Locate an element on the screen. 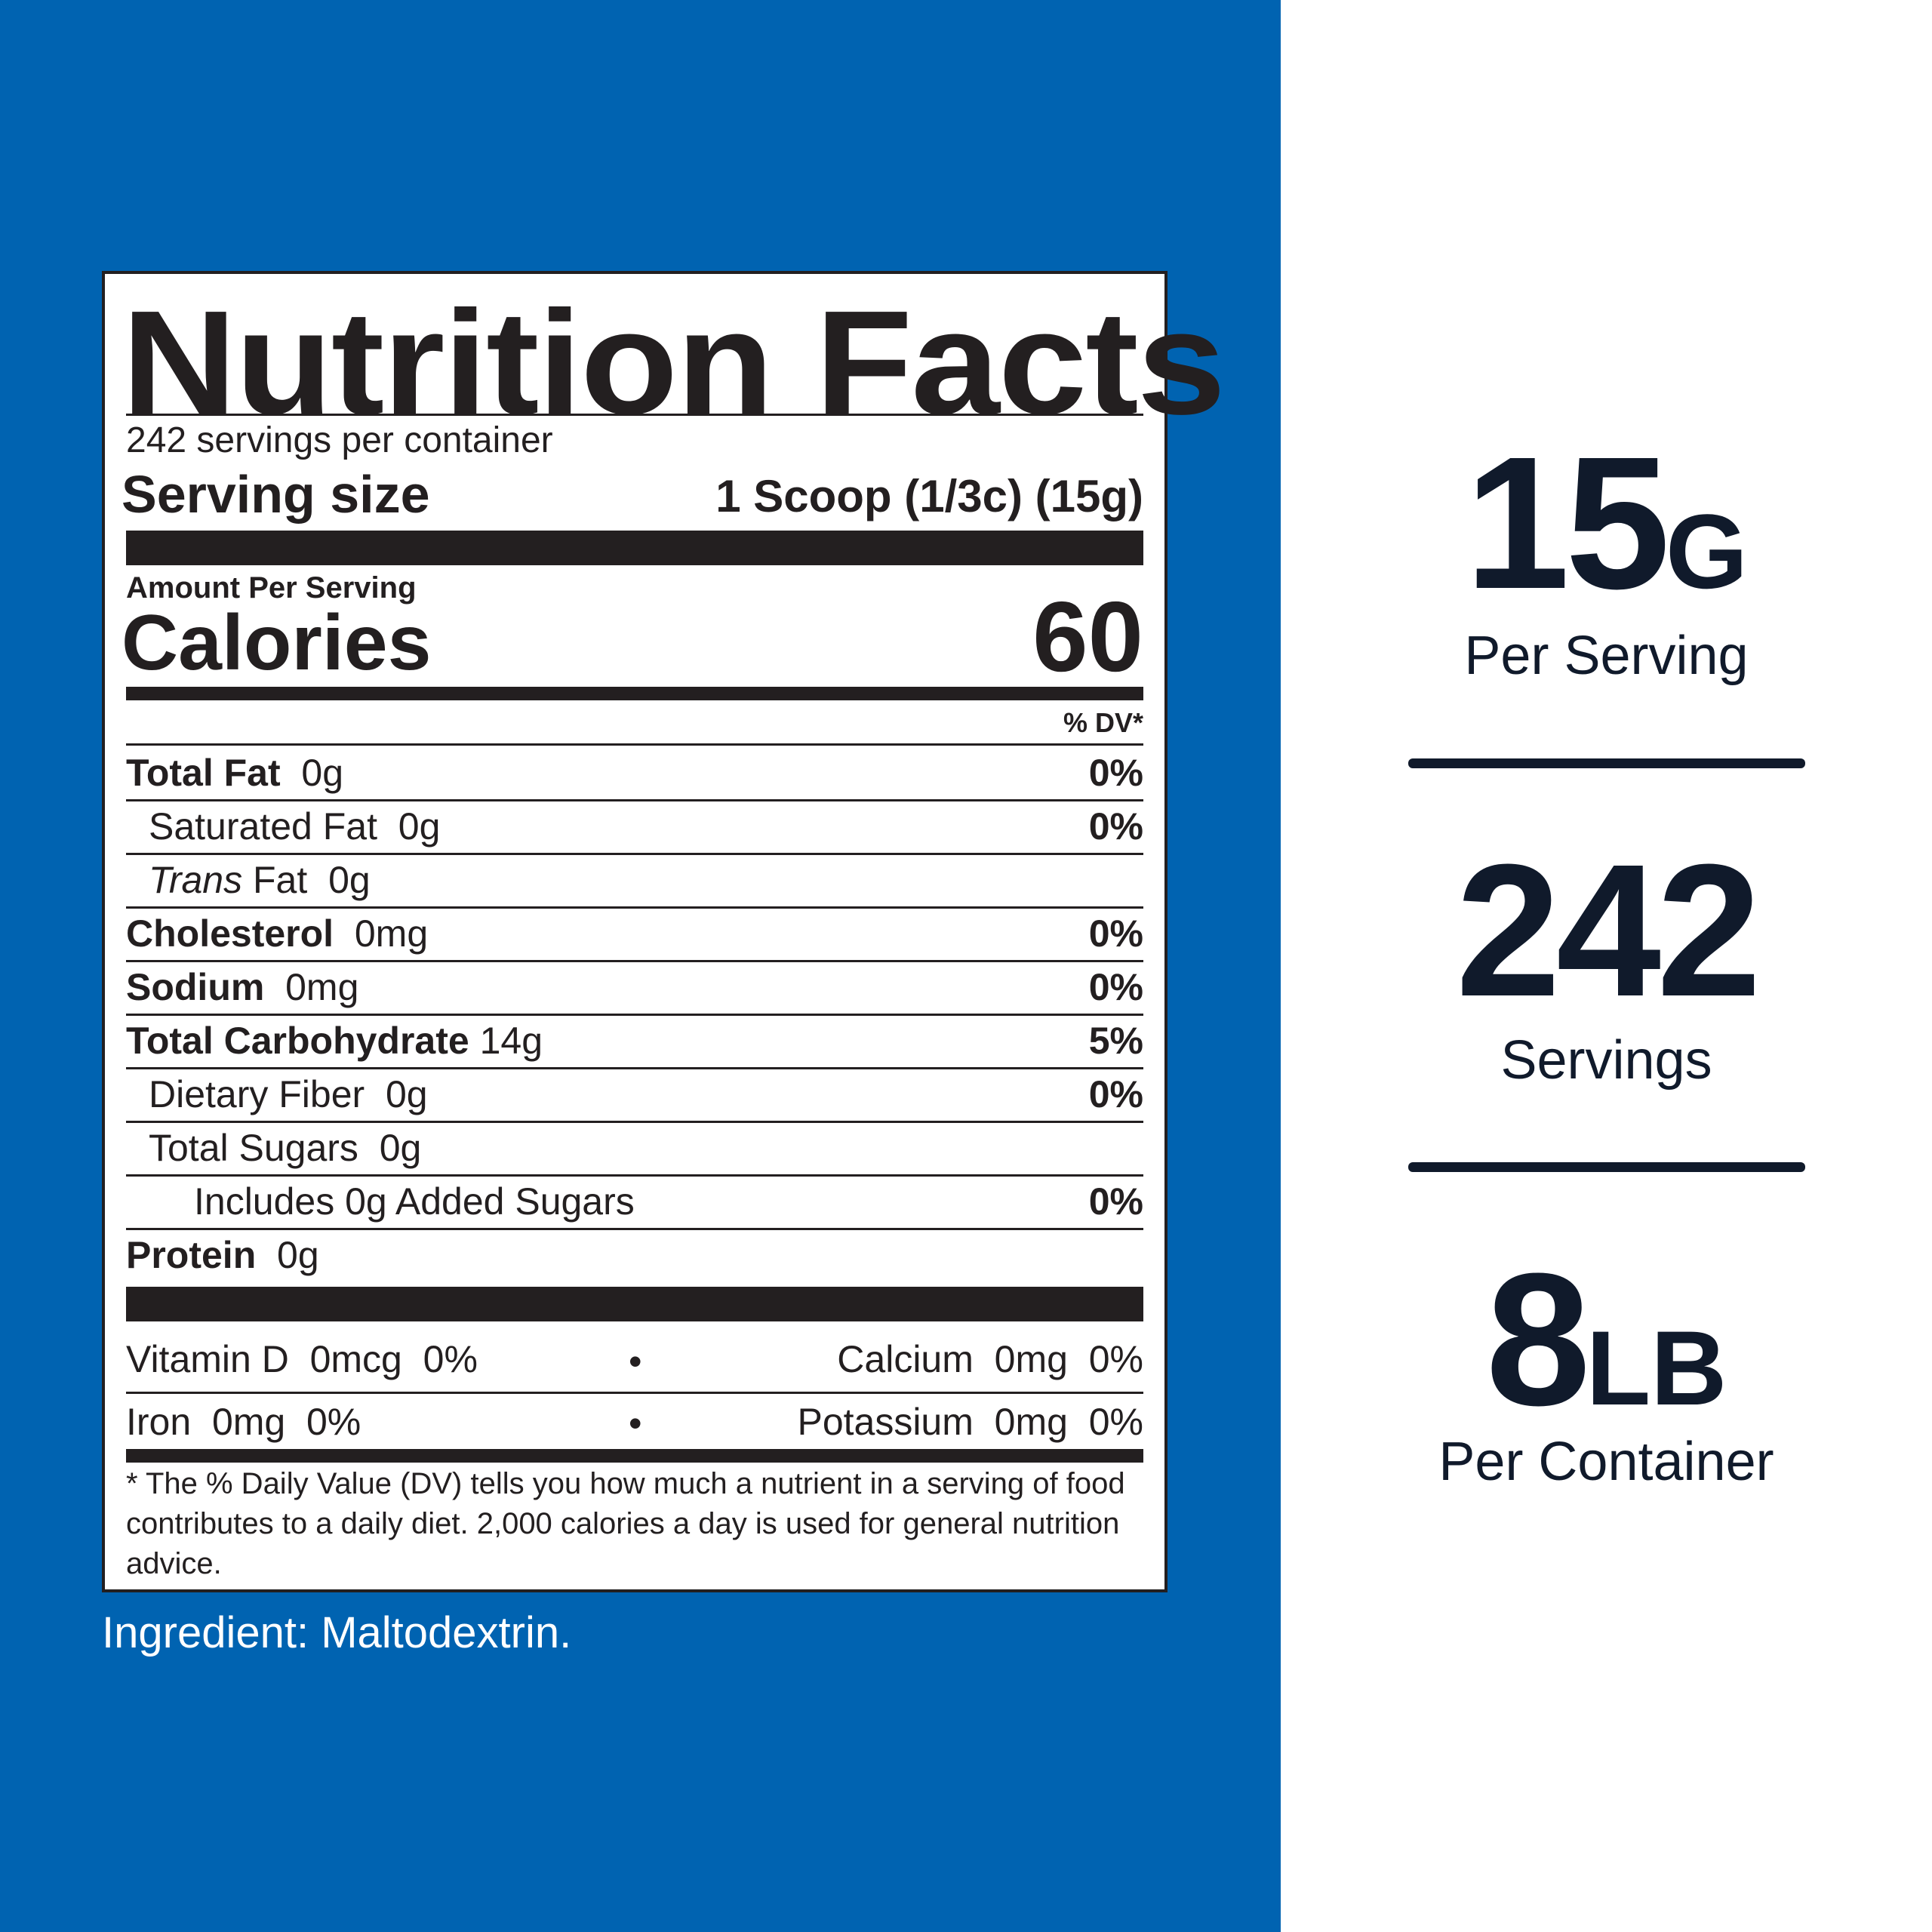  nutrient-name: Saturated Fat is located at coordinates (263, 826).